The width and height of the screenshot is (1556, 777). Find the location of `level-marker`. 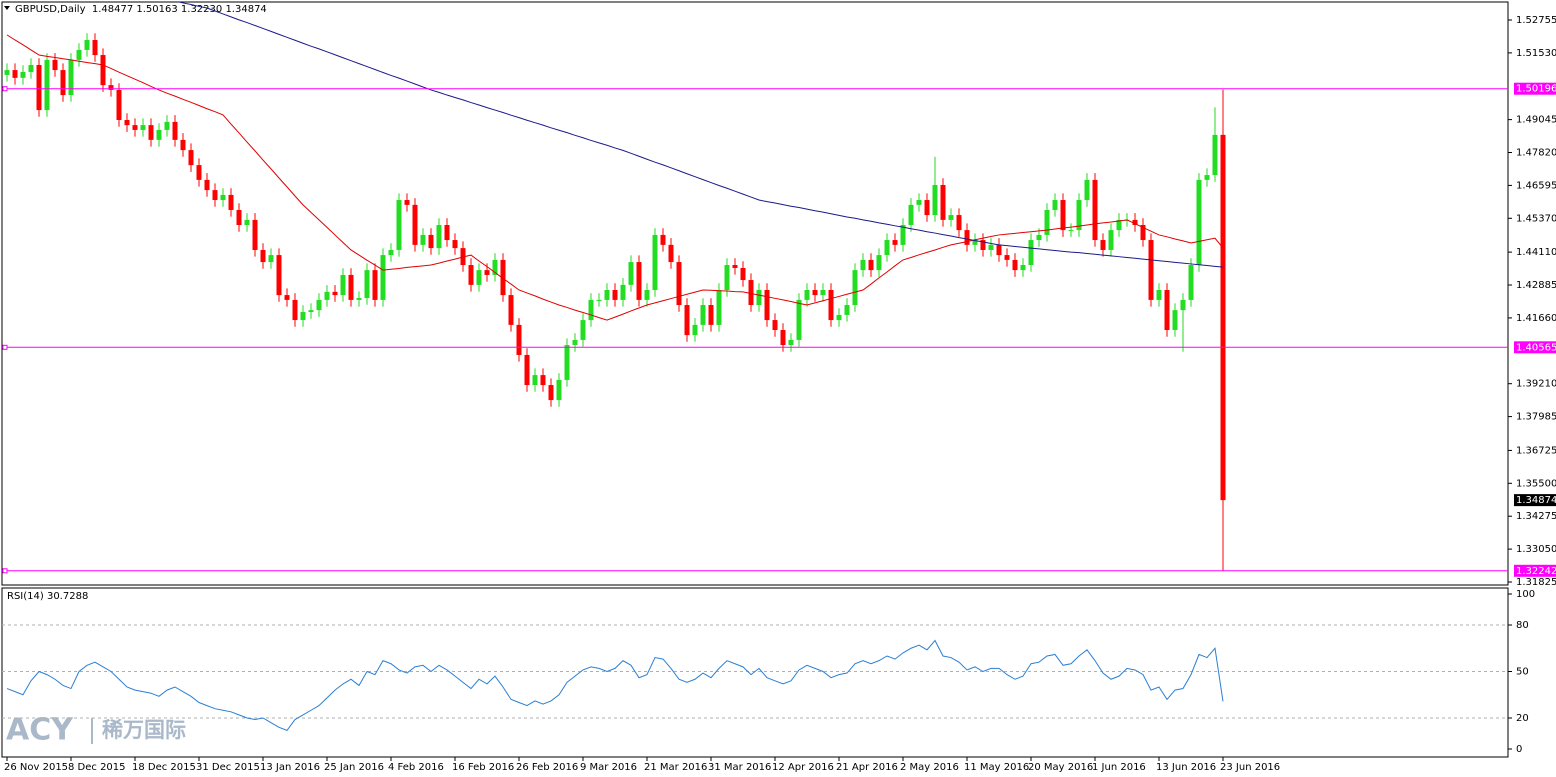

level-marker is located at coordinates (5, 347).